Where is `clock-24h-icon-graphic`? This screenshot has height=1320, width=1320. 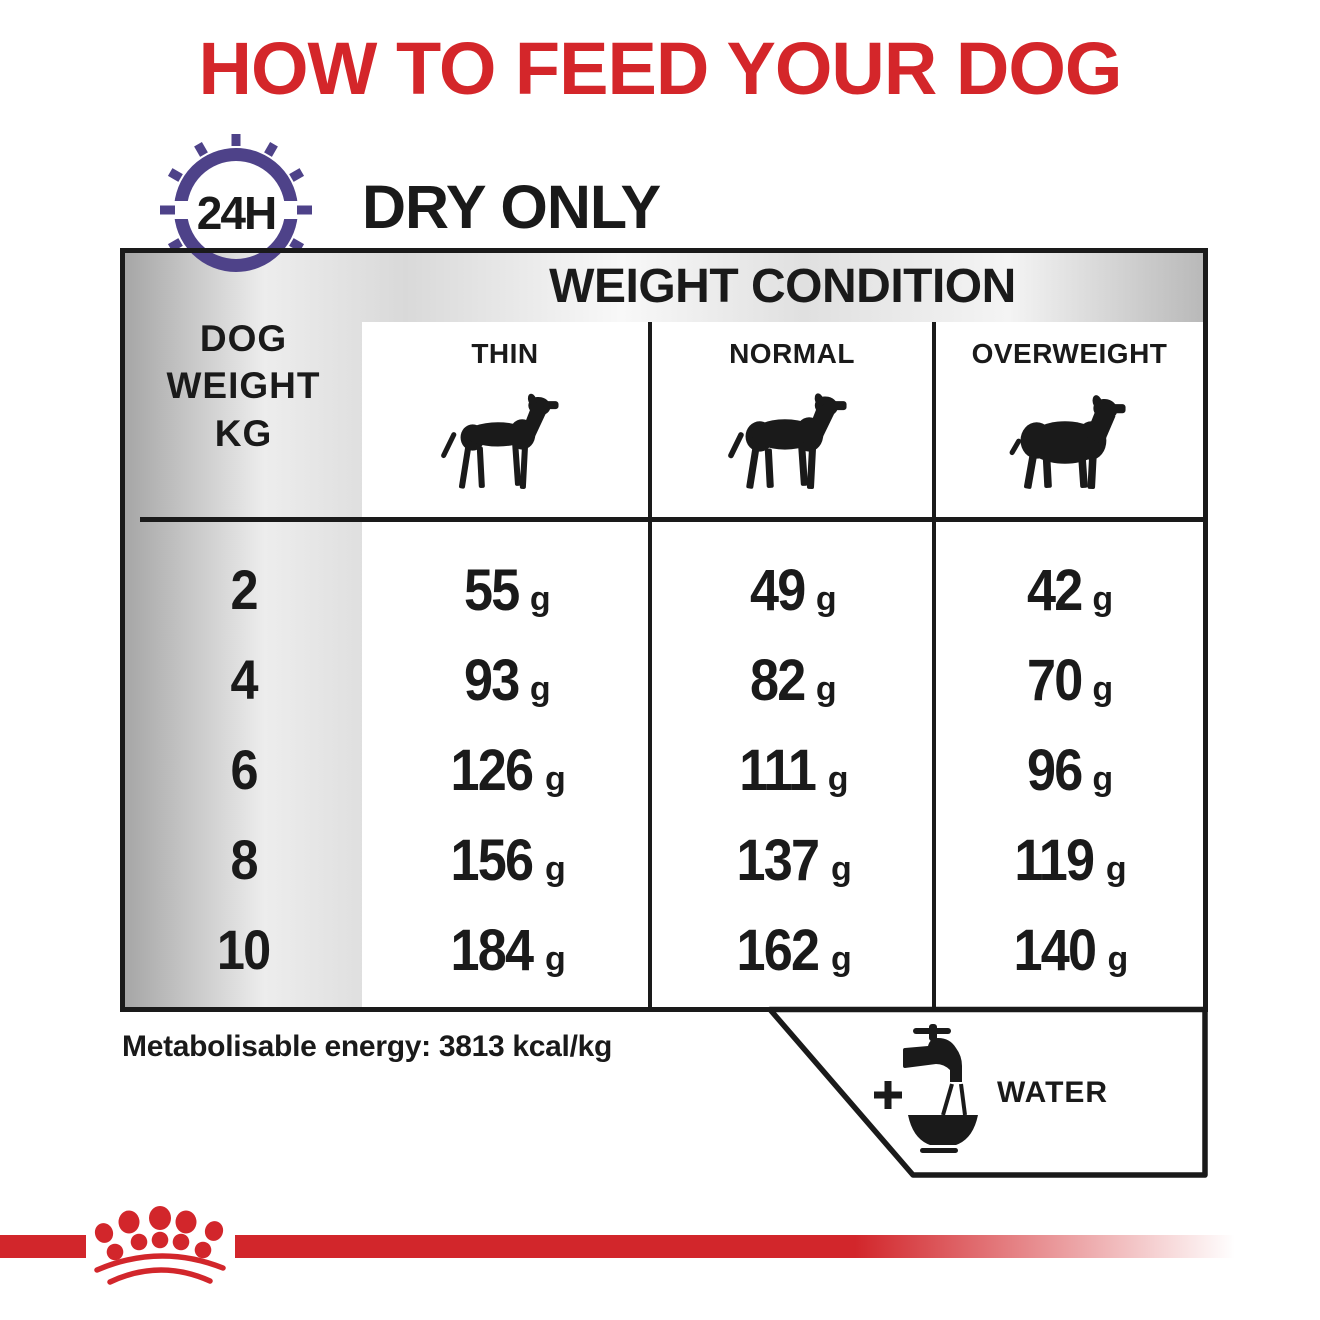
clock-24h-icon-graphic is located at coordinates (236, 203).